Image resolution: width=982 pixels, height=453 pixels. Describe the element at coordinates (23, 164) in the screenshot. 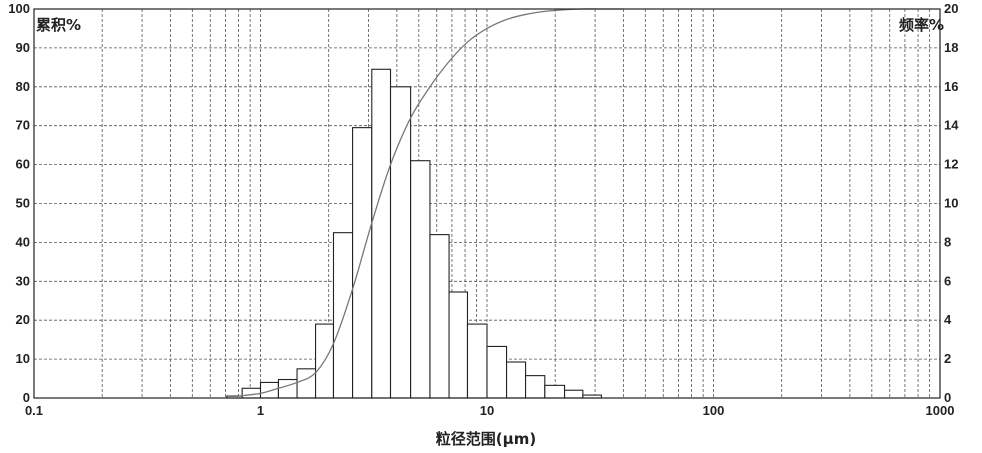

I see `y-left-tick-label: 60` at that location.